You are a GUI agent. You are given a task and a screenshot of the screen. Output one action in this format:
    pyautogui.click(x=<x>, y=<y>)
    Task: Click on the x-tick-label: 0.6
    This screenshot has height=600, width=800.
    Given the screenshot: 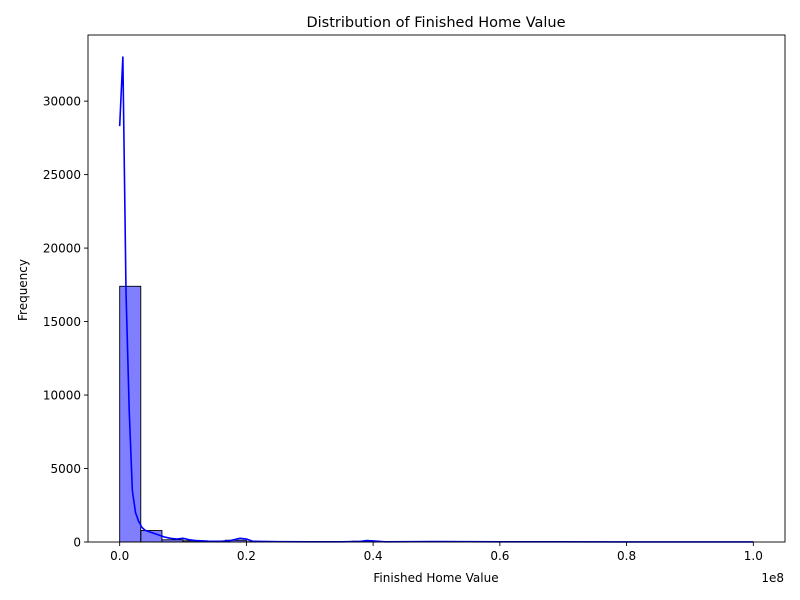 What is the action you would take?
    pyautogui.click(x=499, y=556)
    